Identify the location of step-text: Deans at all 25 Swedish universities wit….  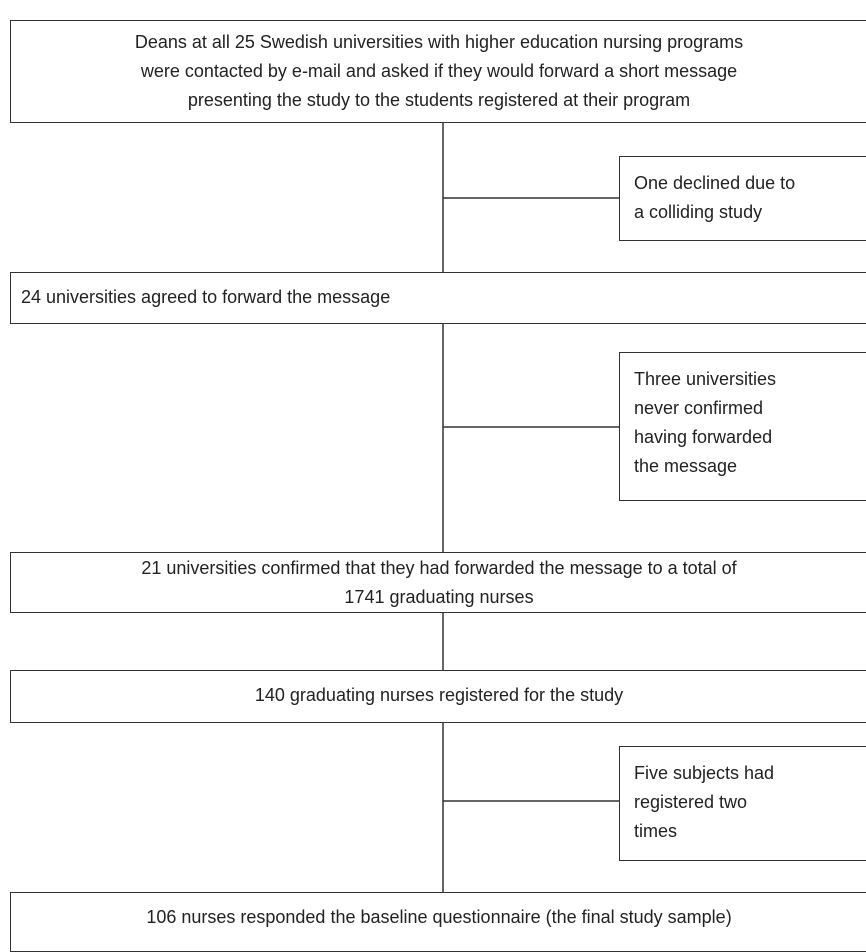
(439, 42).